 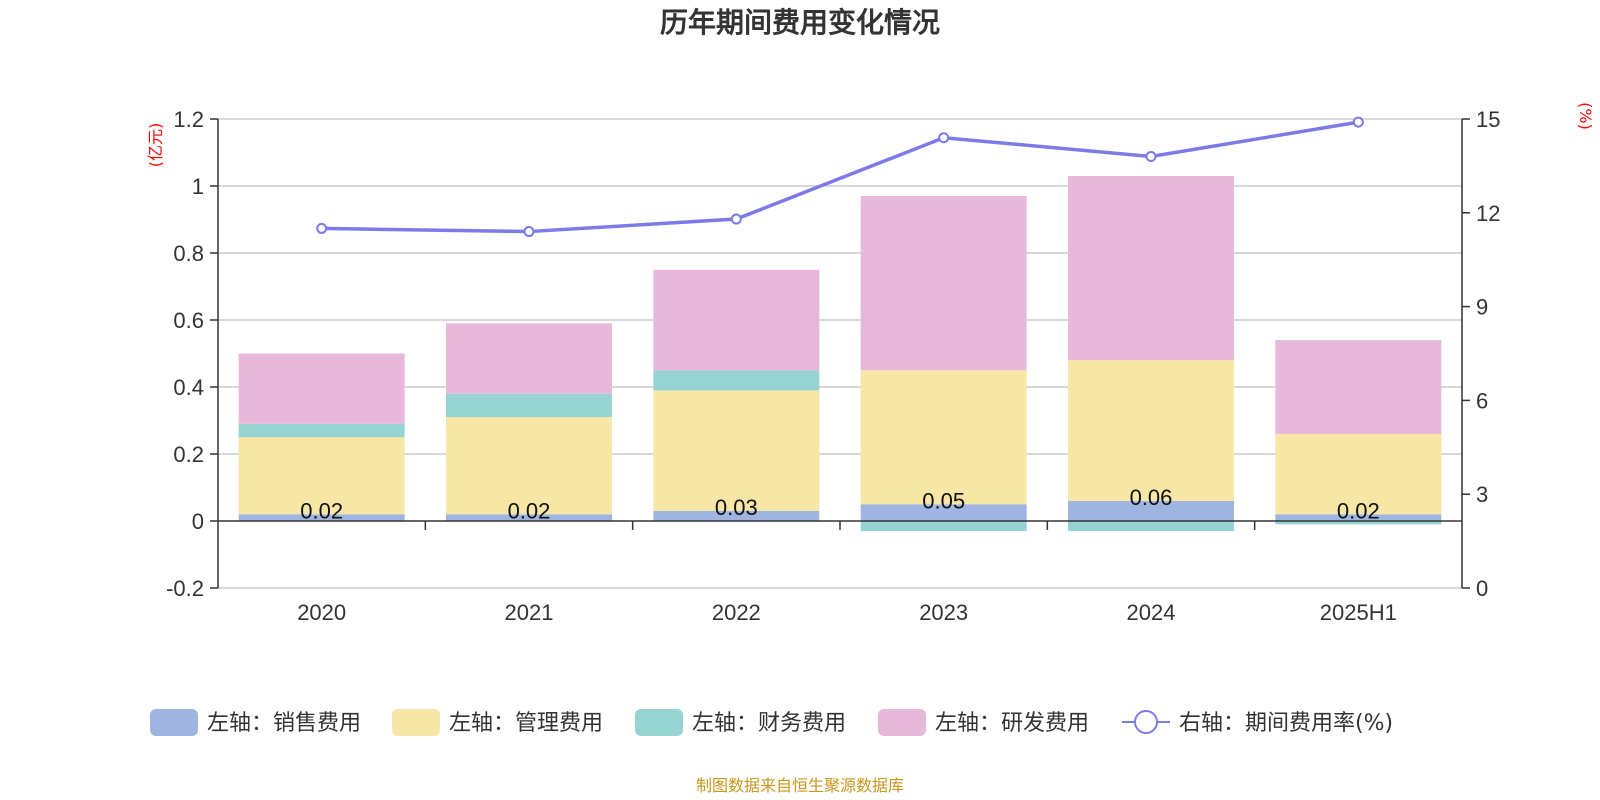 What do you see at coordinates (839, 504) in the screenshot?
I see `labels-layer: 0.02 0.02 0.03 0.05 0.06 0.02` at bounding box center [839, 504].